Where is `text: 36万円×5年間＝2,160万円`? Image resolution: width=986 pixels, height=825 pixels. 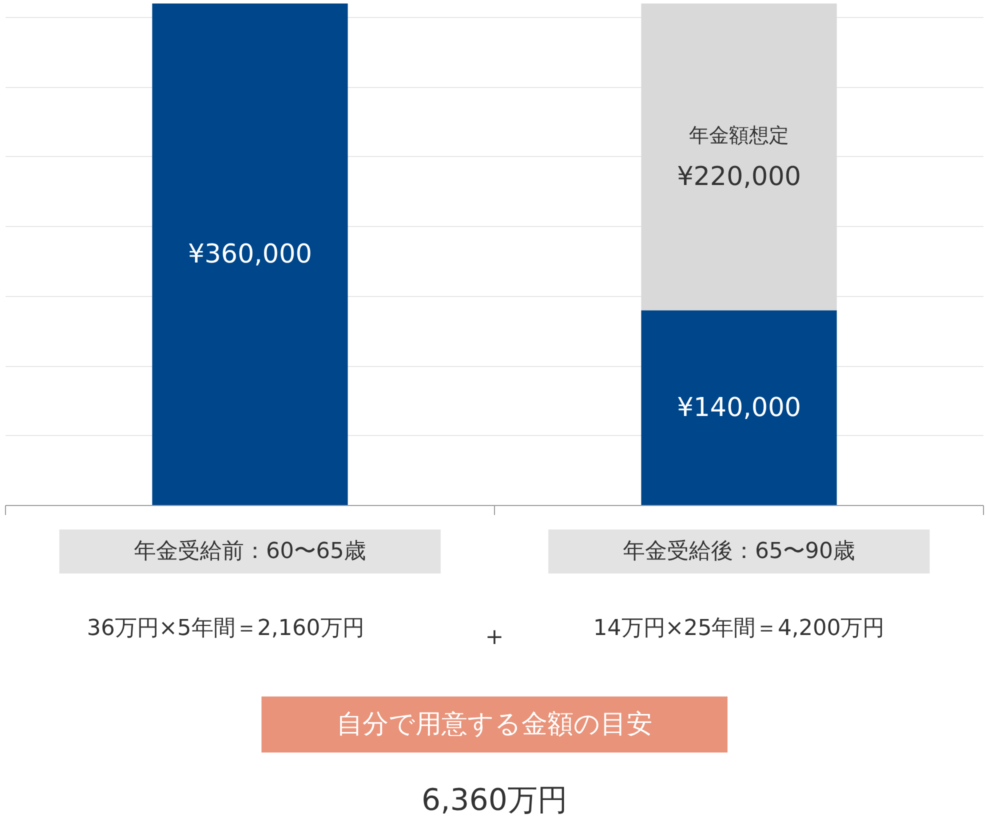
text: 36万円×5年間＝2,160万円 is located at coordinates (225, 628).